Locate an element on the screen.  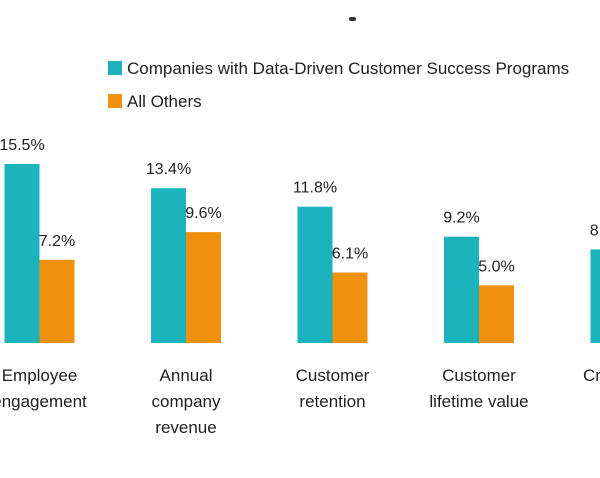
value-label-series-0-0: 15.5% is located at coordinates (22, 145).